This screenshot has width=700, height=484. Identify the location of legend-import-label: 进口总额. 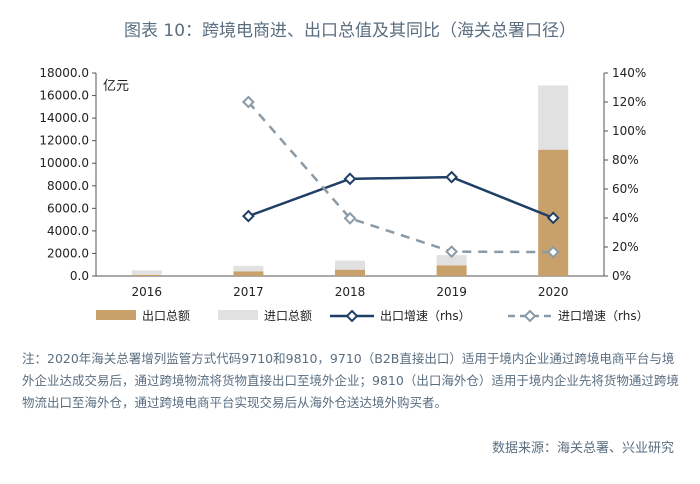
(288, 316).